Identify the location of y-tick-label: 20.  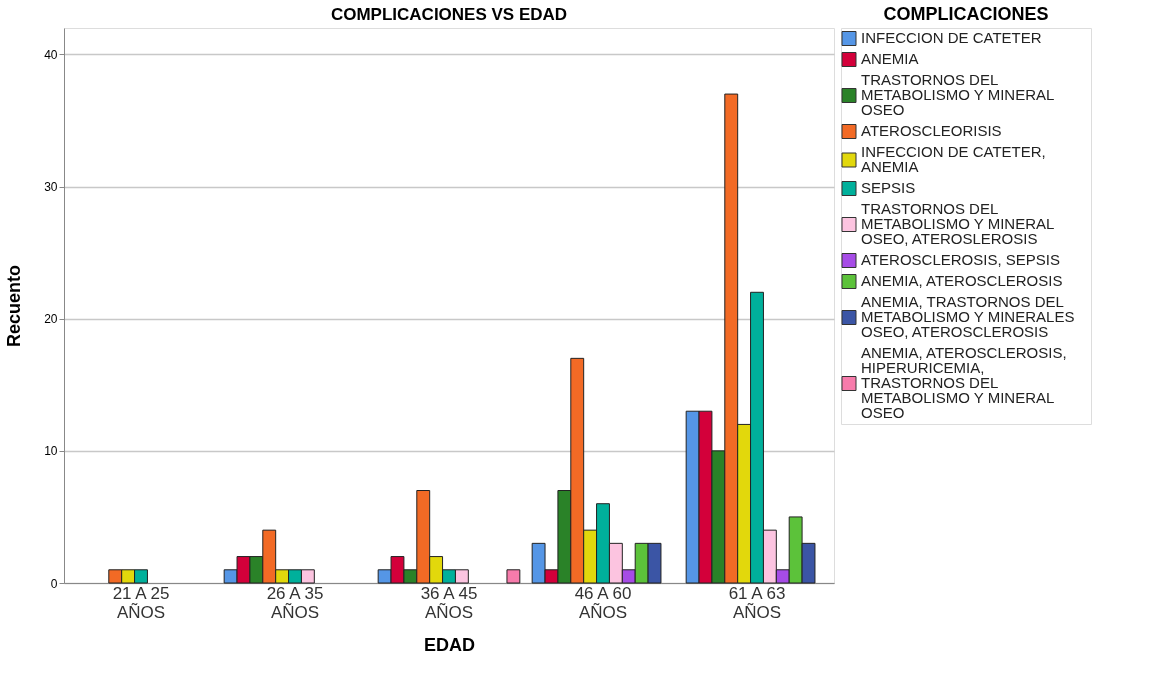
(51, 319).